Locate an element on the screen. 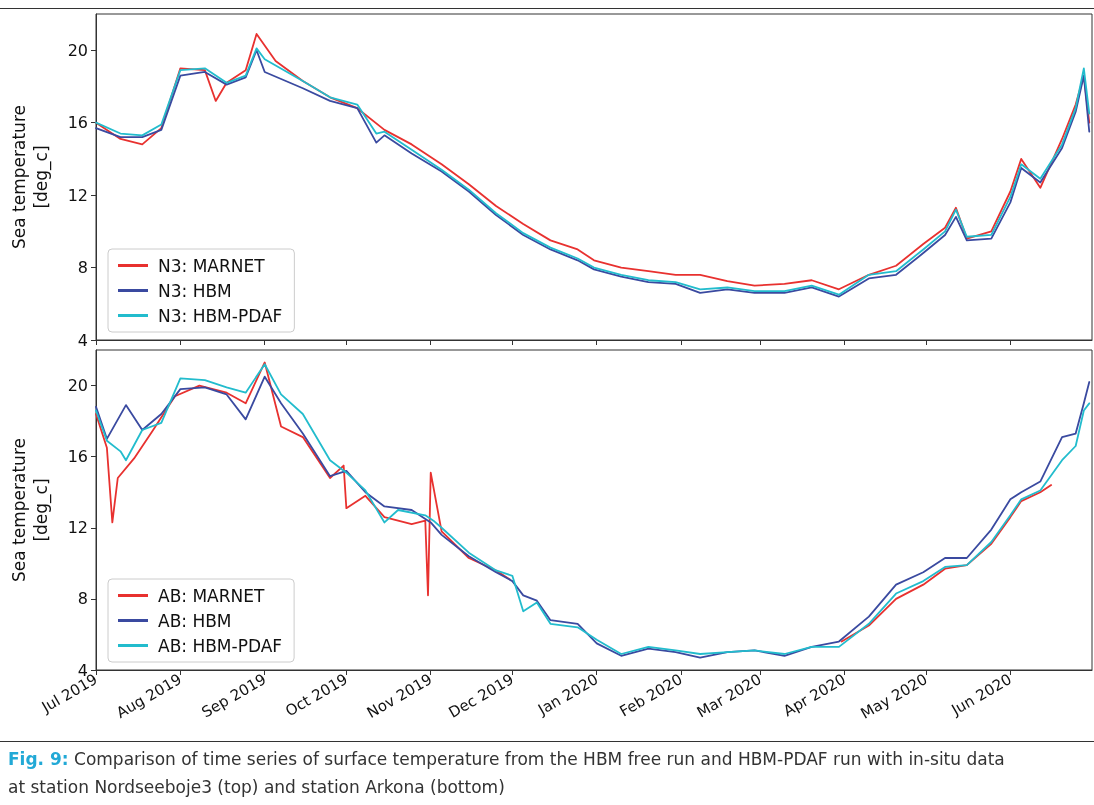  legend-label: AB: HBM-PDAF is located at coordinates (220, 645).